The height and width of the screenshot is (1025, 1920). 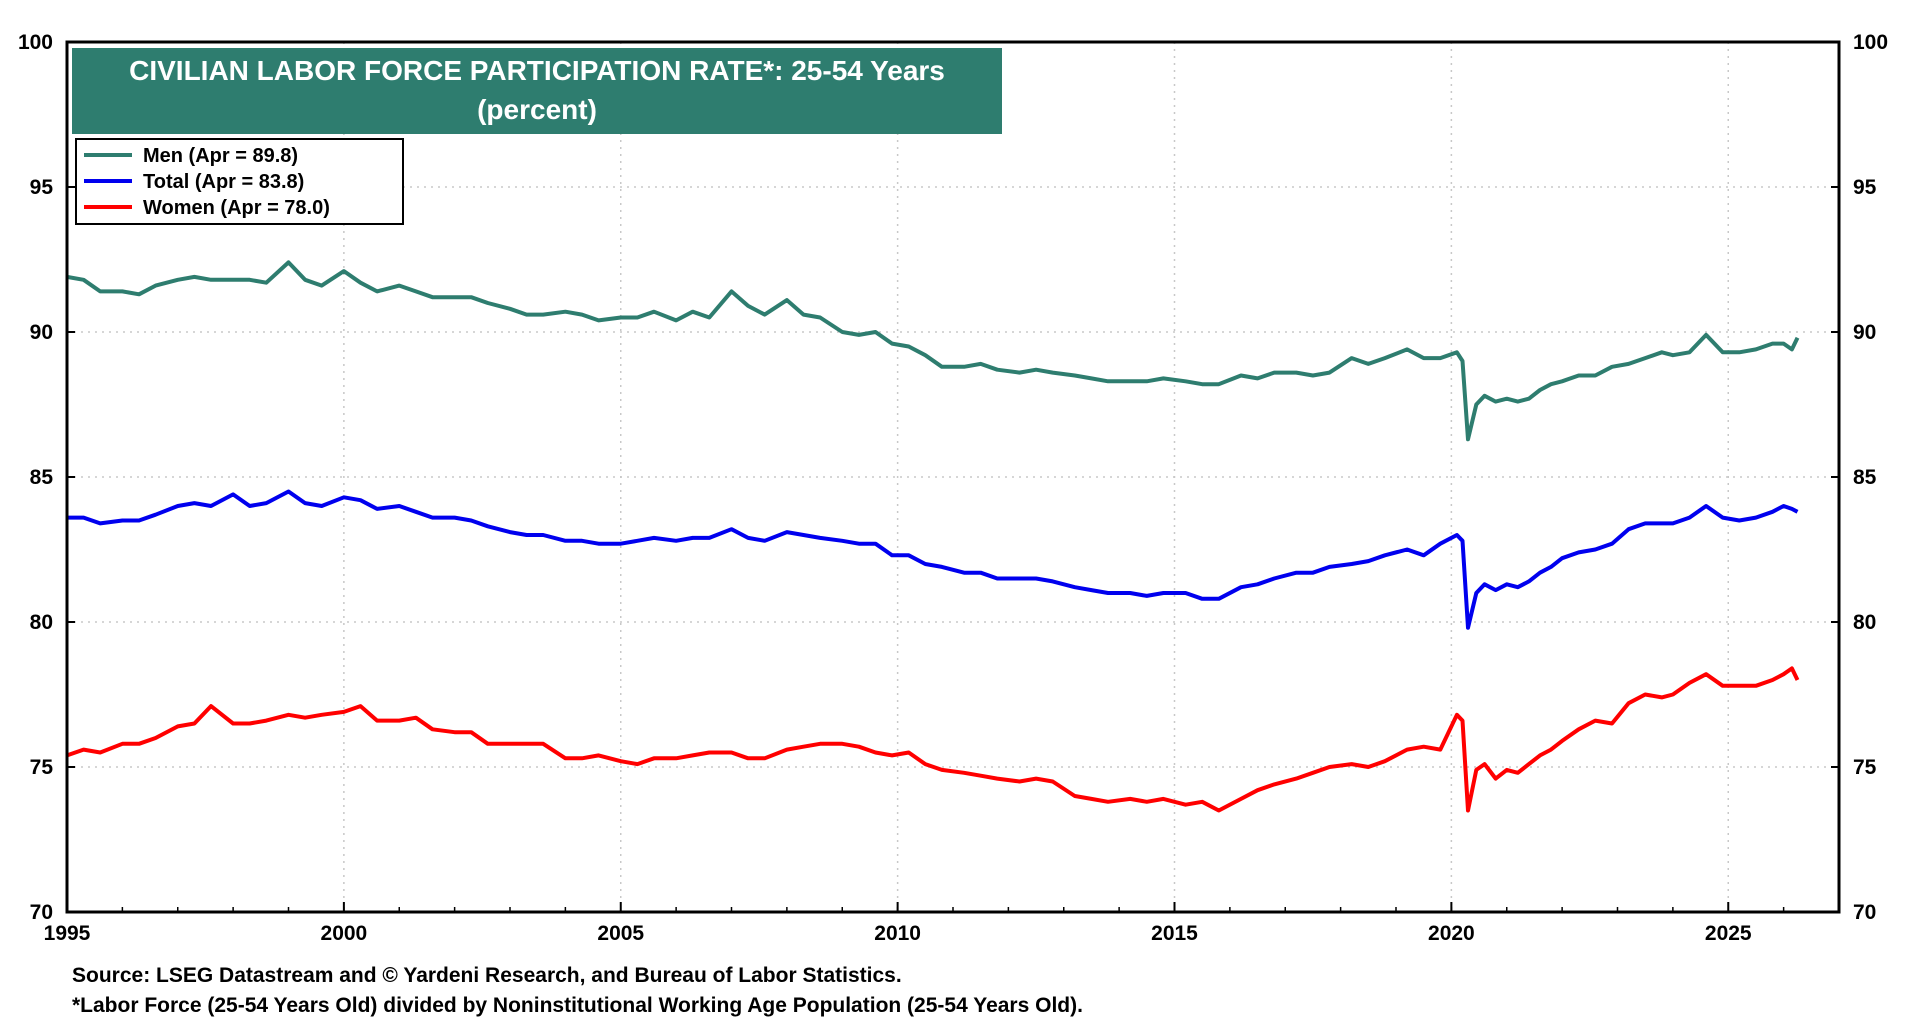 I want to click on y-tick-label-right: 80, so click(x=1864, y=622).